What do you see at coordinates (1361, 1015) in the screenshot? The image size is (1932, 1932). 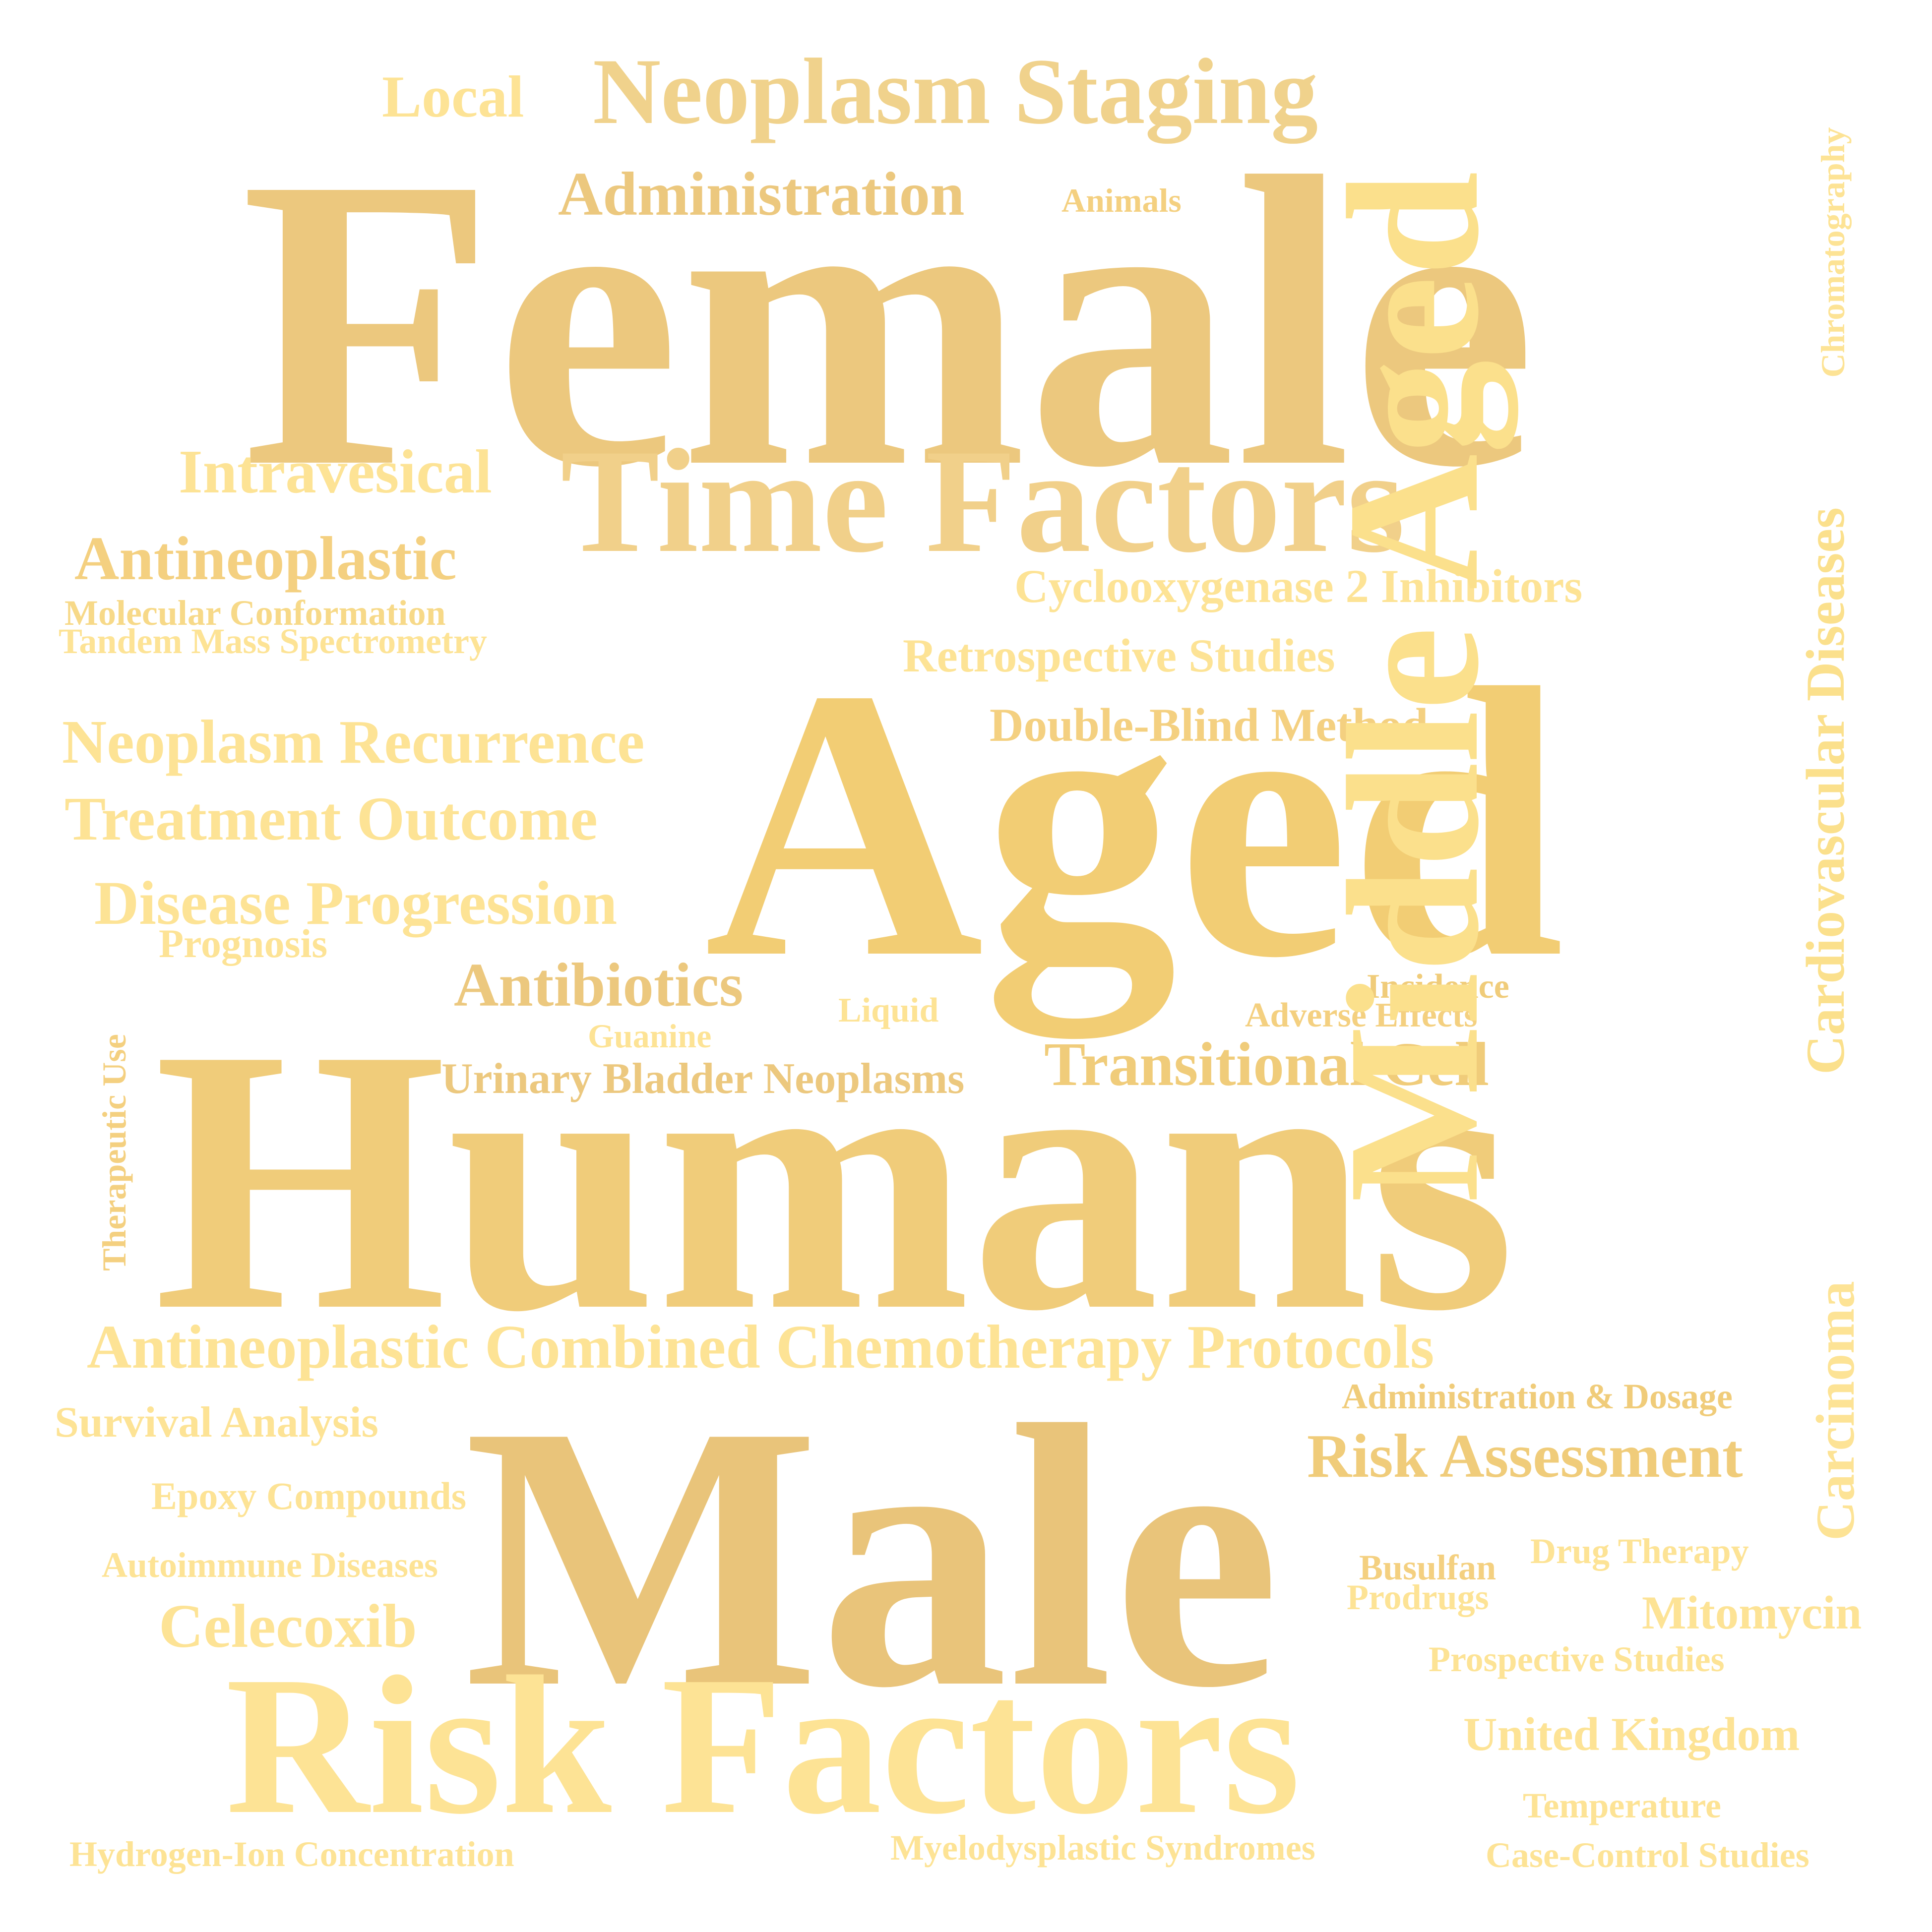 I see `word-adverse-effects: Adverse Effects` at bounding box center [1361, 1015].